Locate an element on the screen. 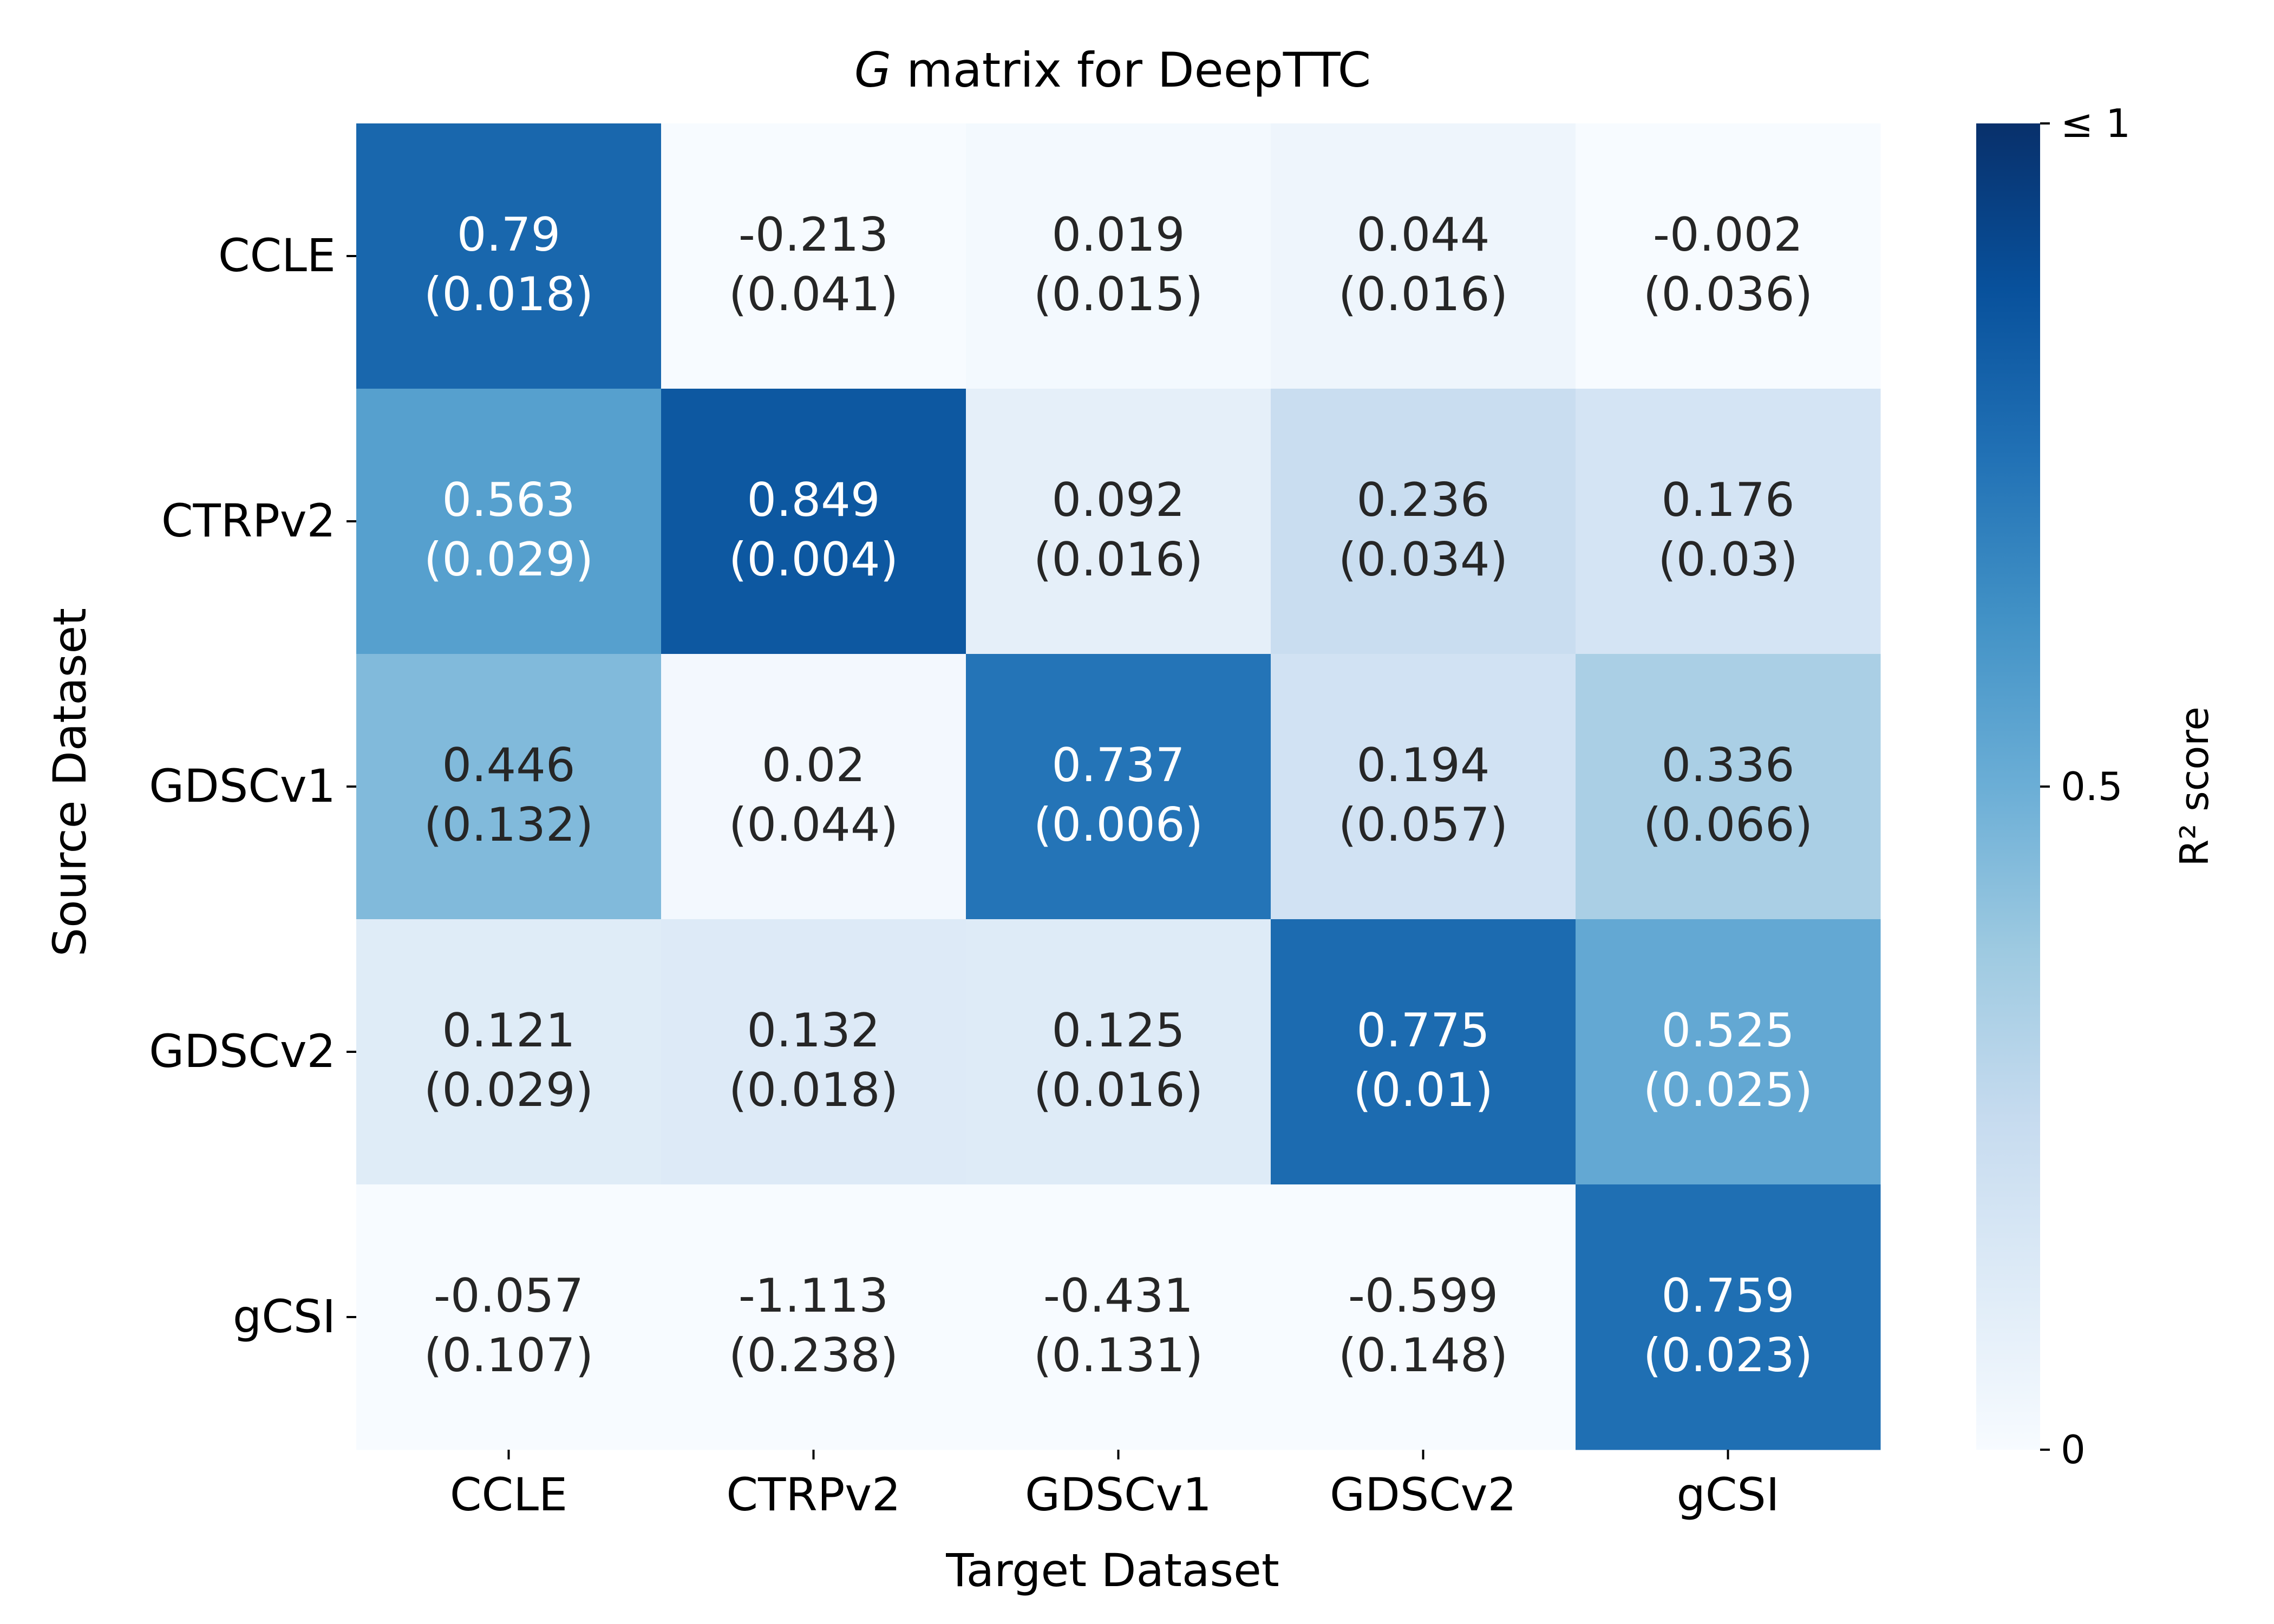 The image size is (2274, 1624). cell-error-label: (0.148) is located at coordinates (1423, 1356).